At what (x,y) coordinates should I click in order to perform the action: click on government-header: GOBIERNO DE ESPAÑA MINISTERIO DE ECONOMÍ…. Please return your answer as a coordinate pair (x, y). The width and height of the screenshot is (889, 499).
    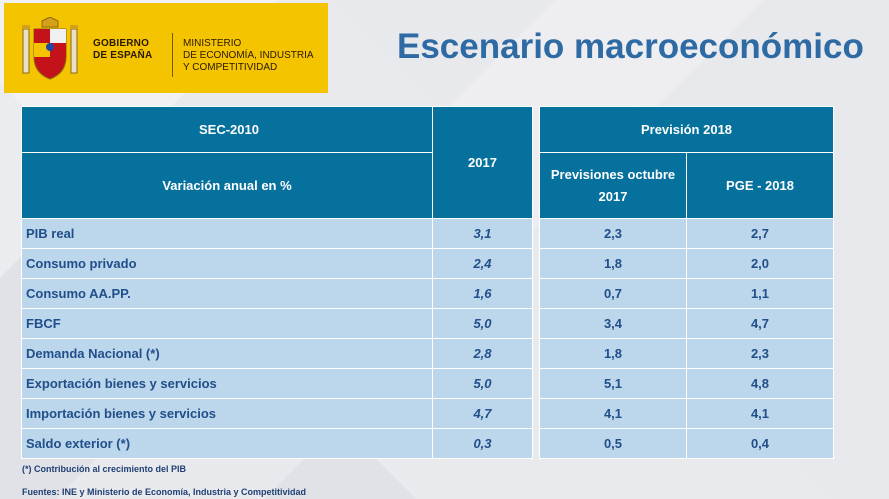
    Looking at the image, I should click on (166, 48).